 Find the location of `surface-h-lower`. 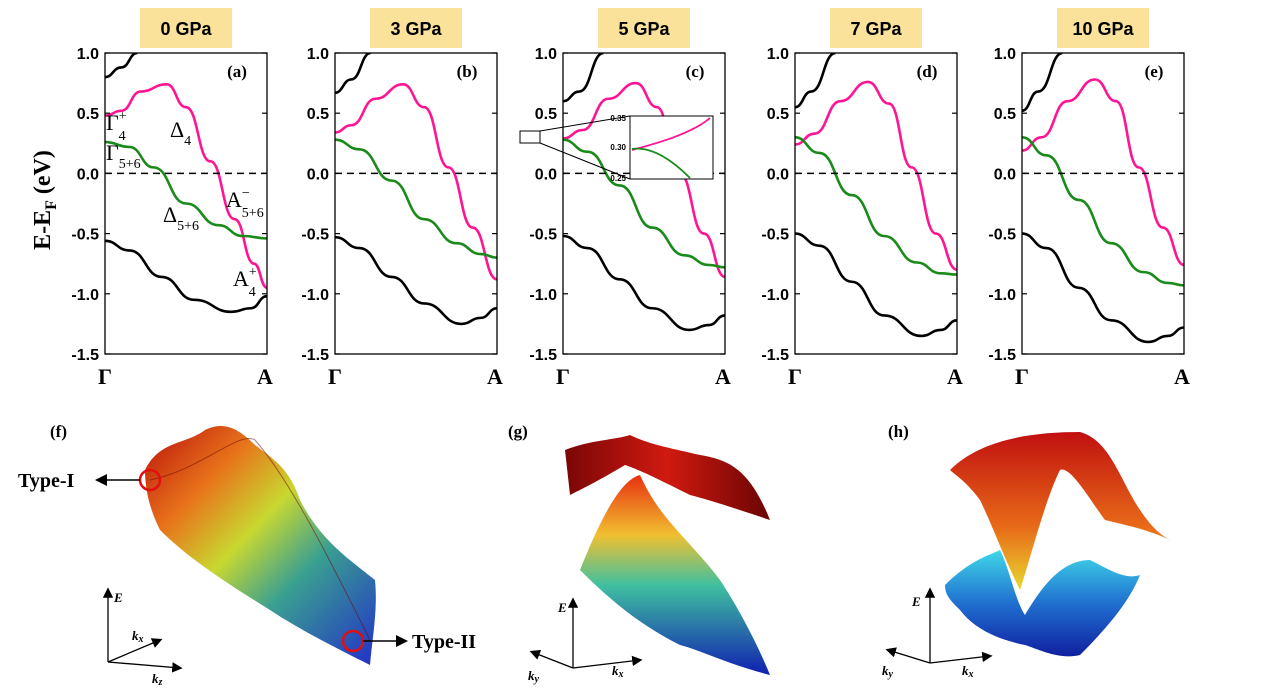

surface-h-lower is located at coordinates (1042, 603).